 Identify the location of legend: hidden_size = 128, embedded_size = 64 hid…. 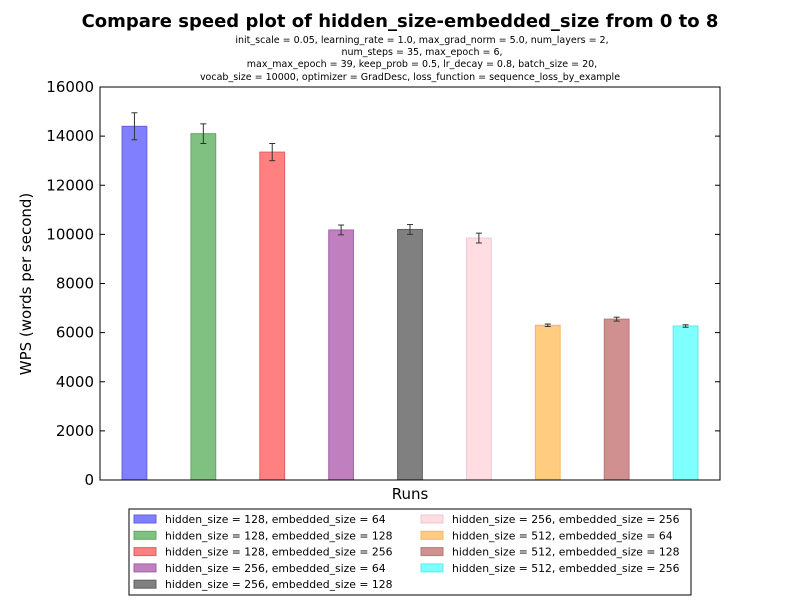
(410, 552).